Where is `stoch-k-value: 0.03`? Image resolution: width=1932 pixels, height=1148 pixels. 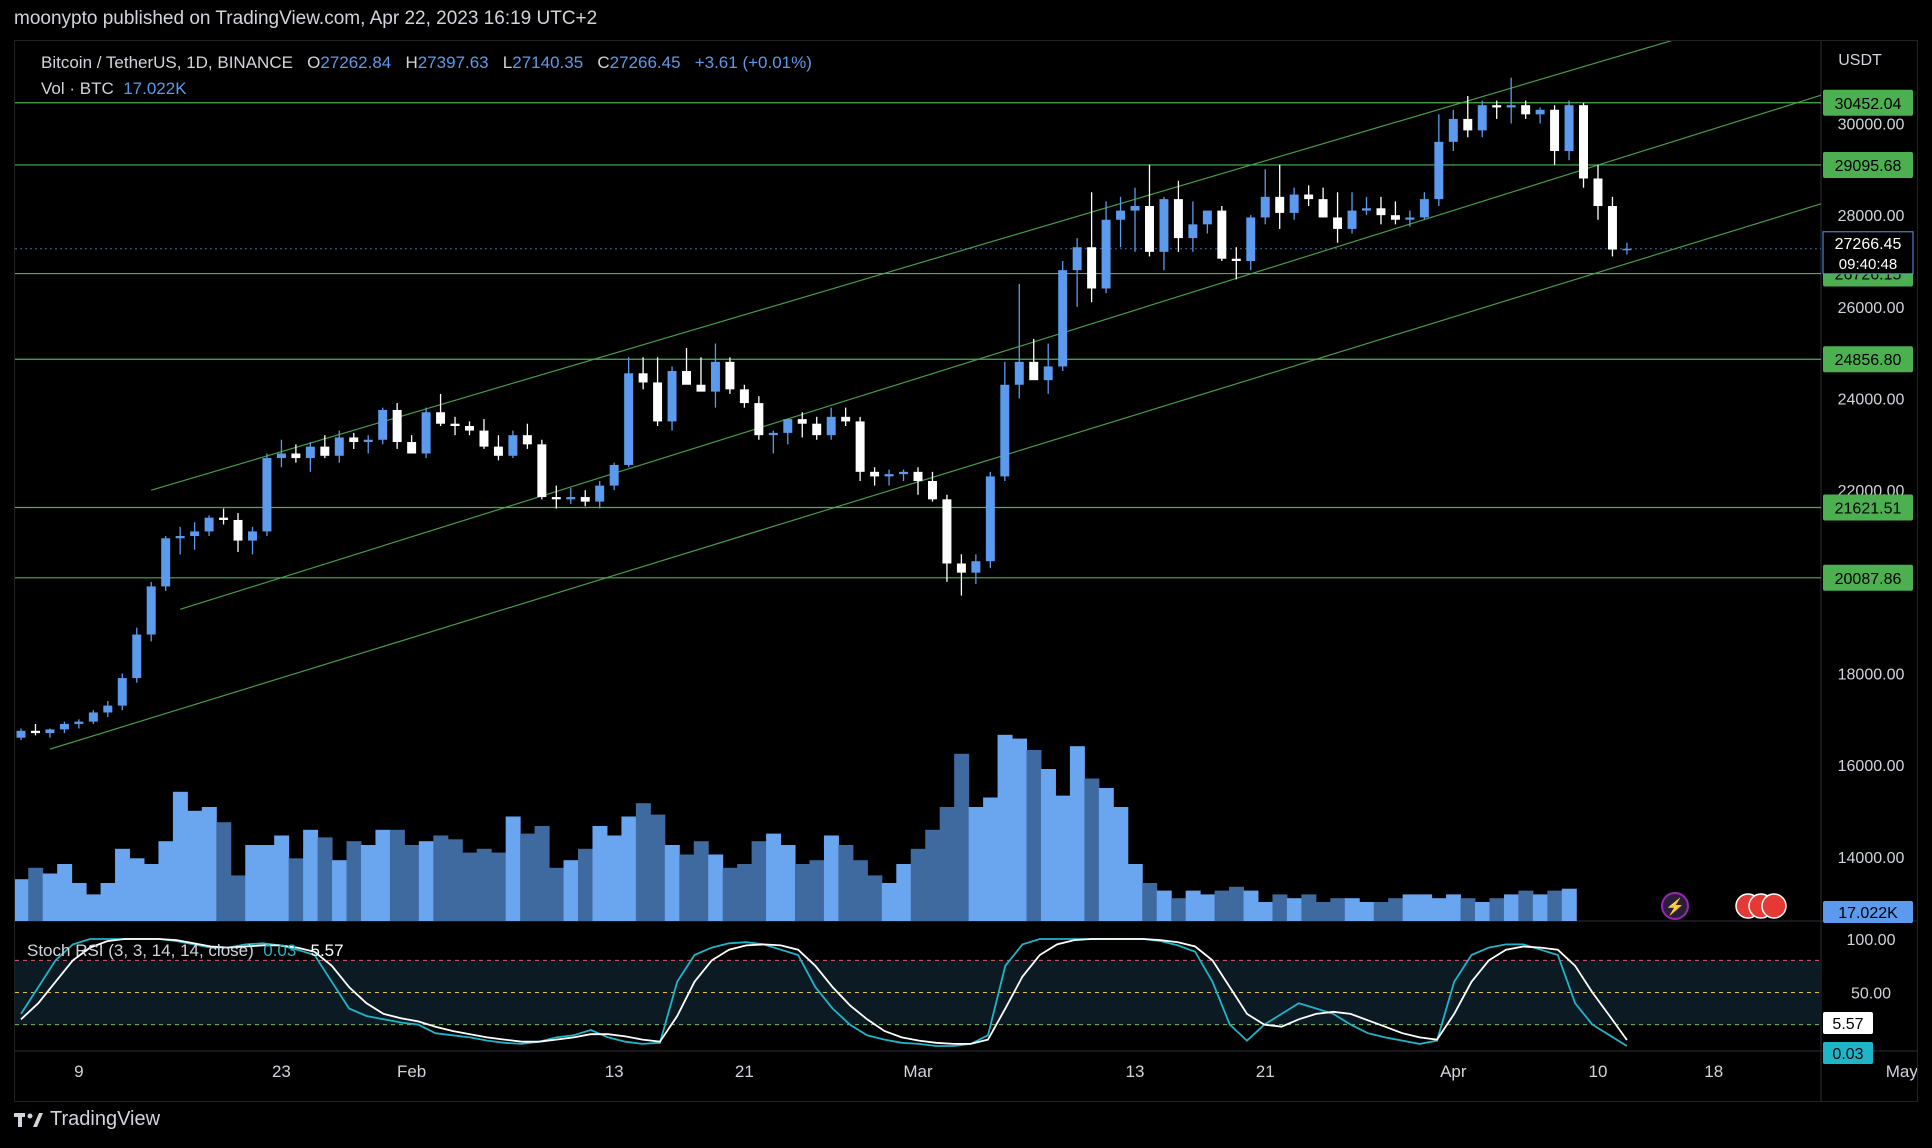 stoch-k-value: 0.03 is located at coordinates (280, 950).